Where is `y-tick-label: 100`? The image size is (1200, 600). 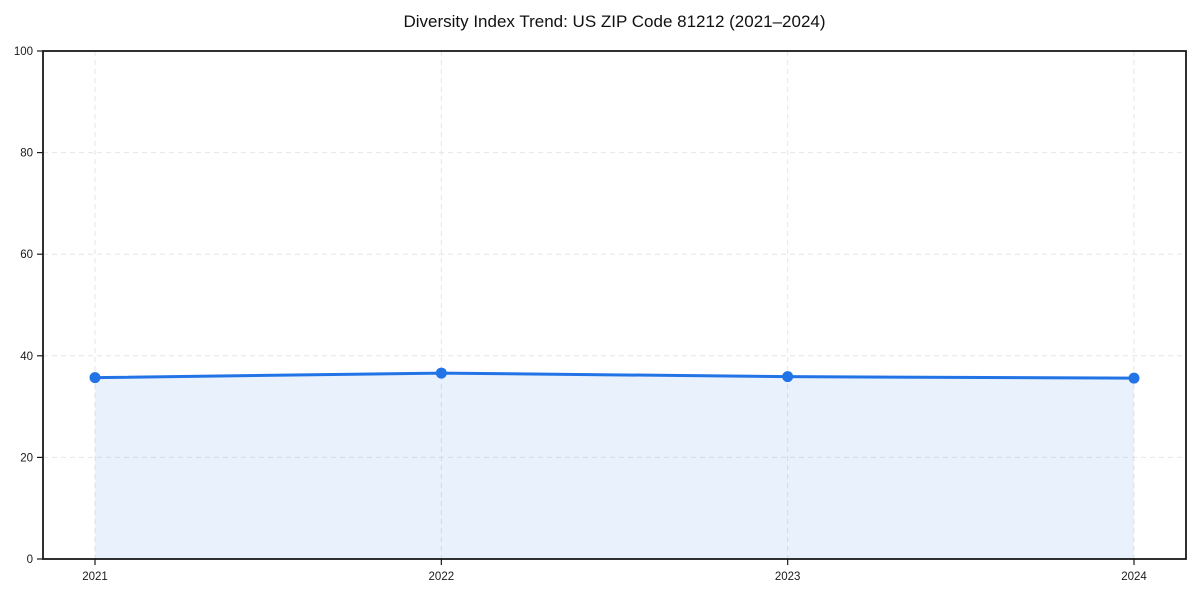 y-tick-label: 100 is located at coordinates (23, 52).